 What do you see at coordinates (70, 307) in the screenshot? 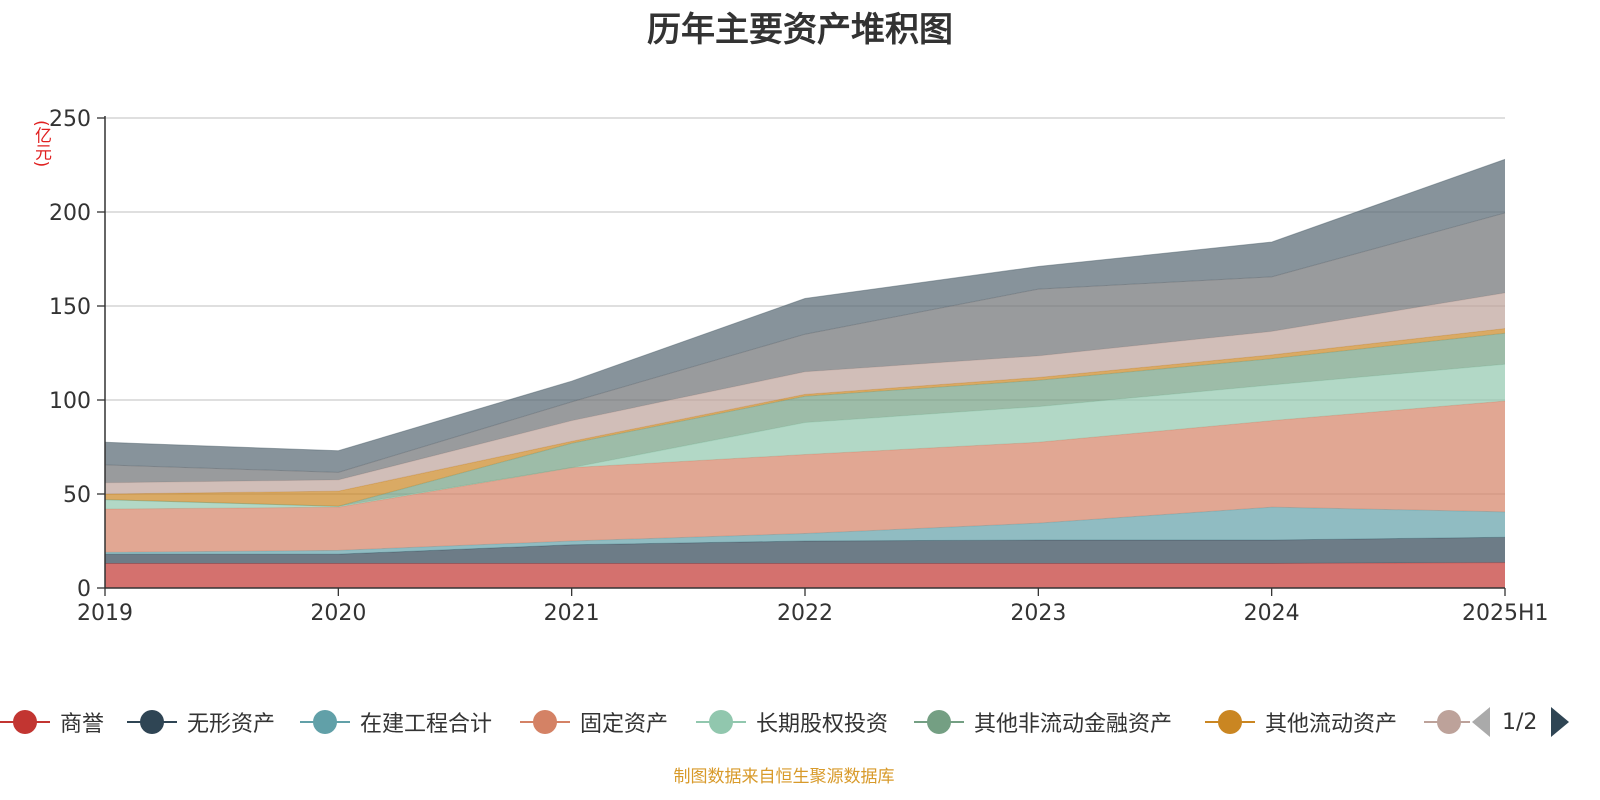
I see `y-tick-label: 150` at bounding box center [70, 307].